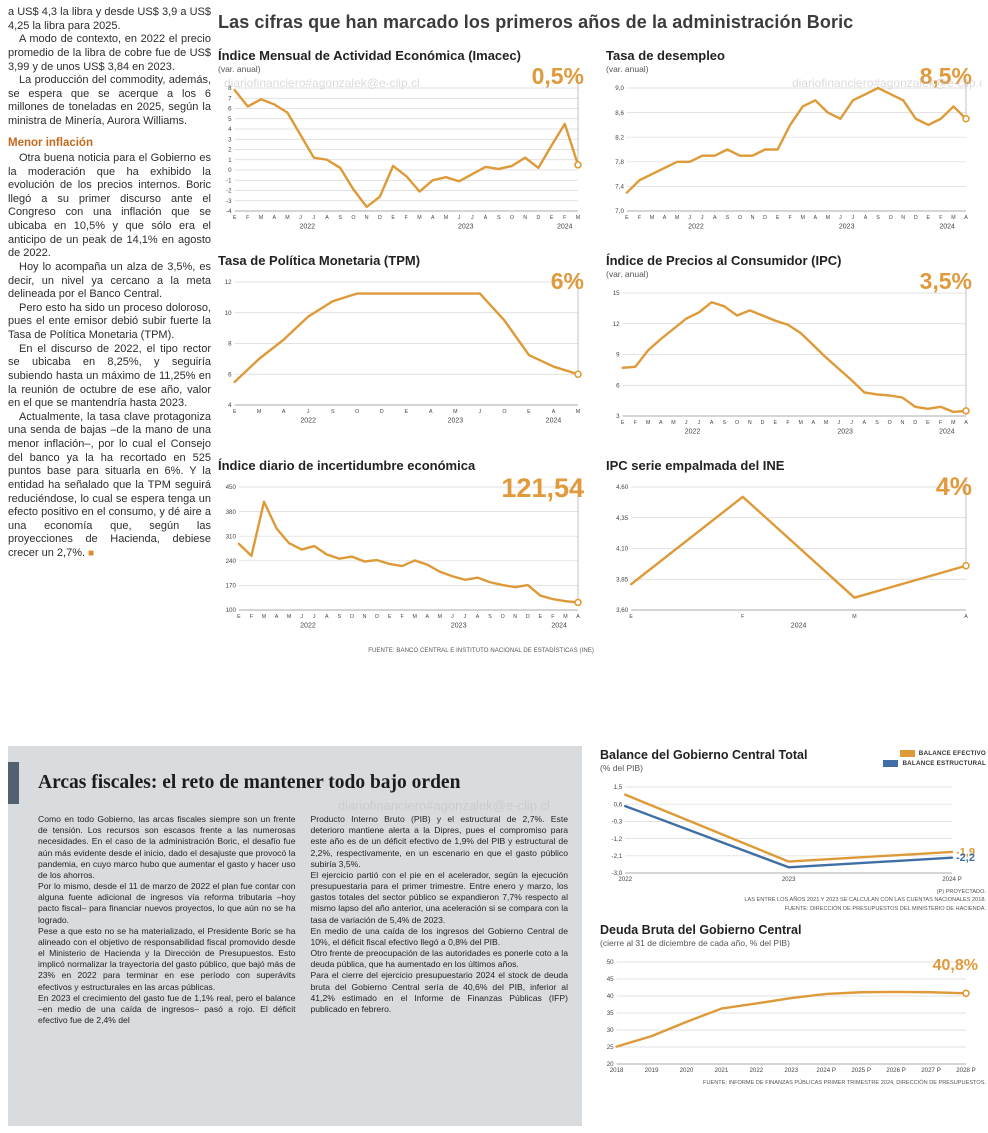  Describe the element at coordinates (610, 1047) in the screenshot. I see `svg-text: 25` at that location.